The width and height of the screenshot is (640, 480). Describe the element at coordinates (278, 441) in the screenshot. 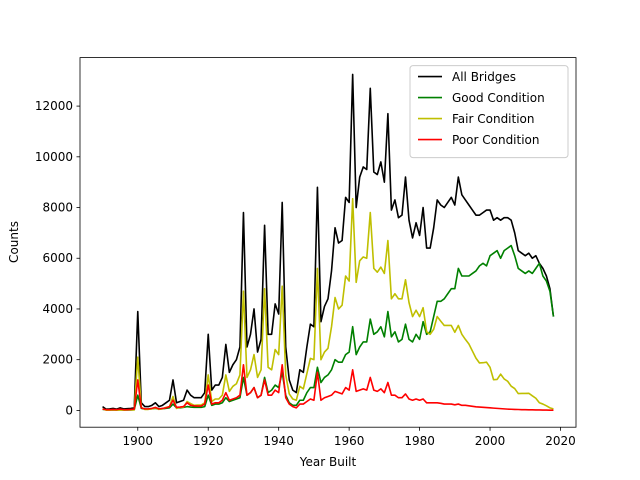

I see `x-tick-label: 1940` at that location.